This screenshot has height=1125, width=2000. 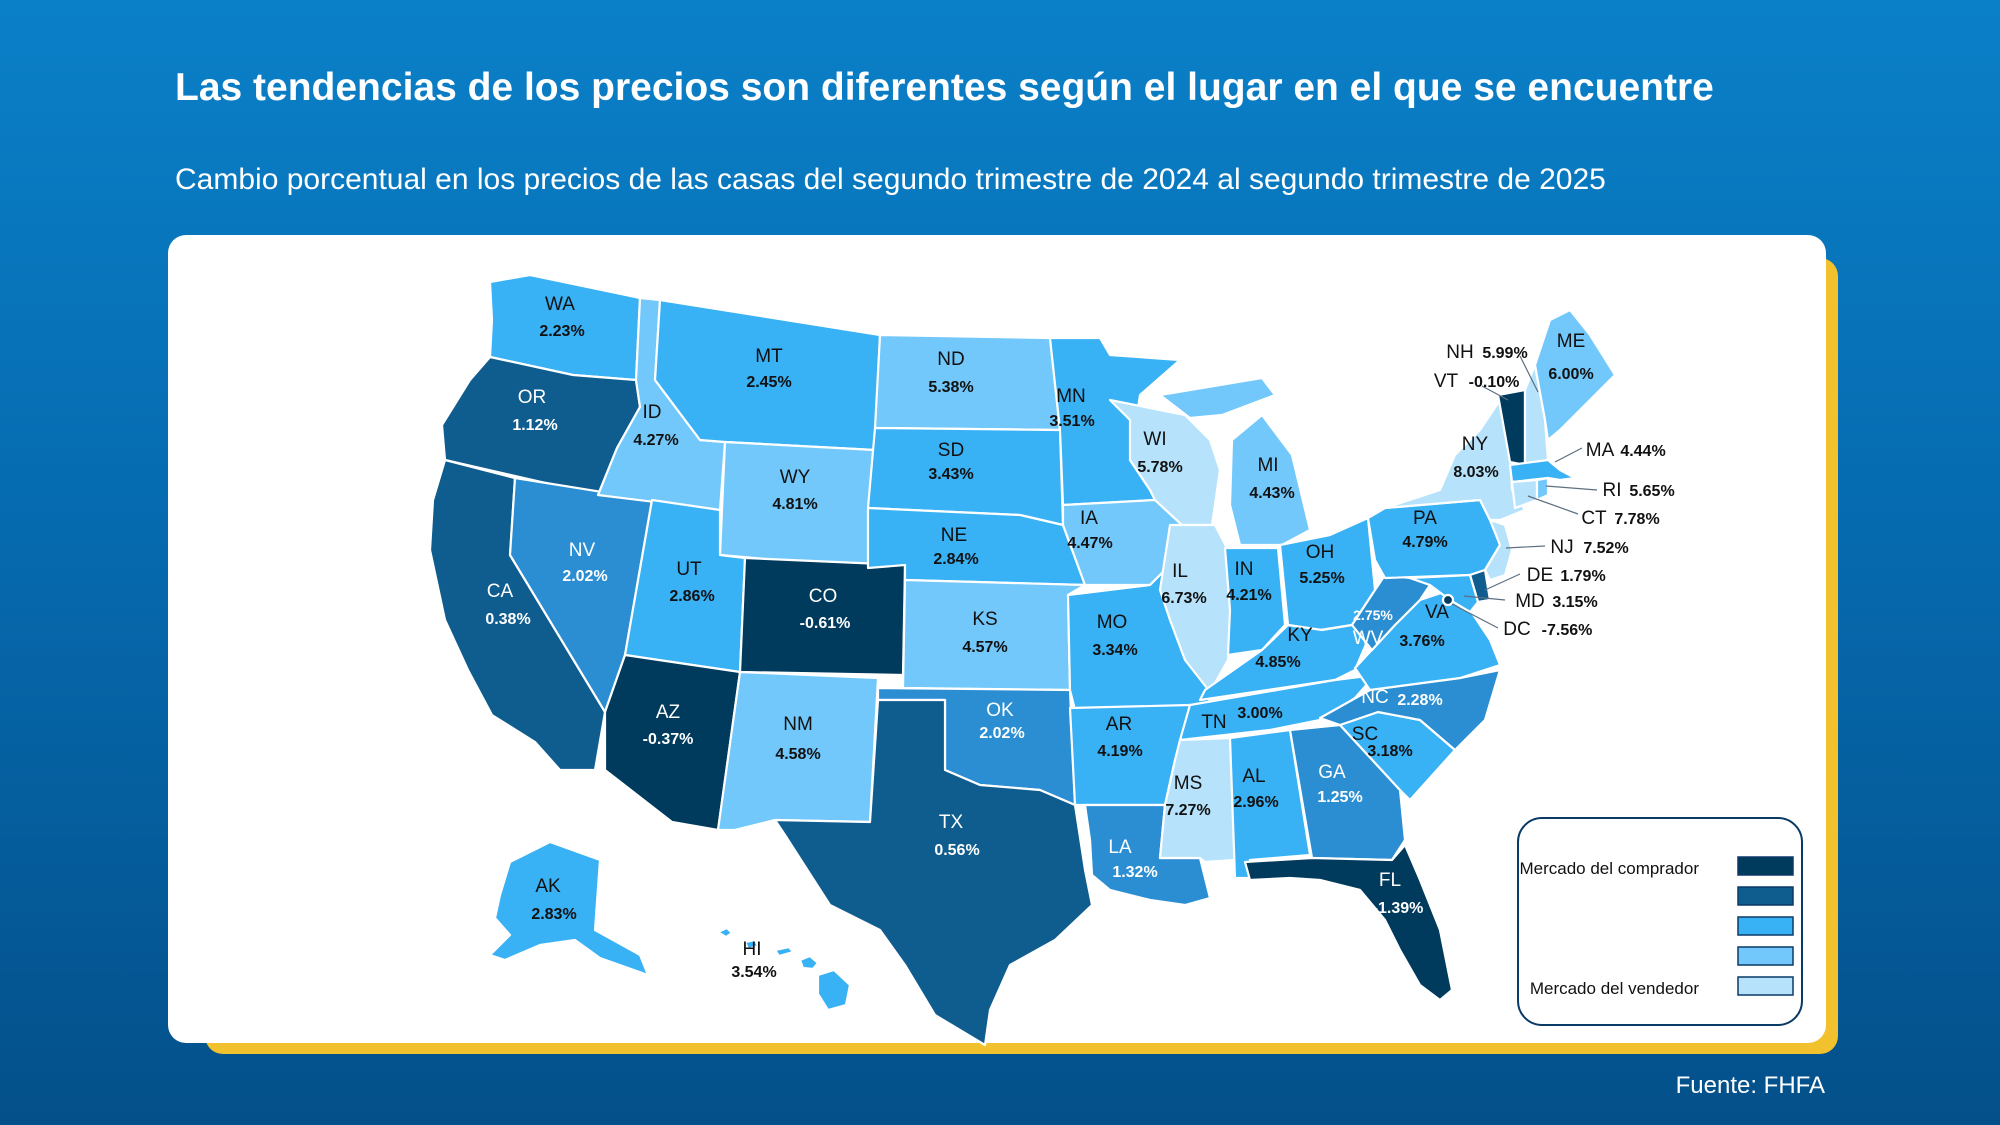 What do you see at coordinates (1530, 601) in the screenshot?
I see `svg-text: MD` at bounding box center [1530, 601].